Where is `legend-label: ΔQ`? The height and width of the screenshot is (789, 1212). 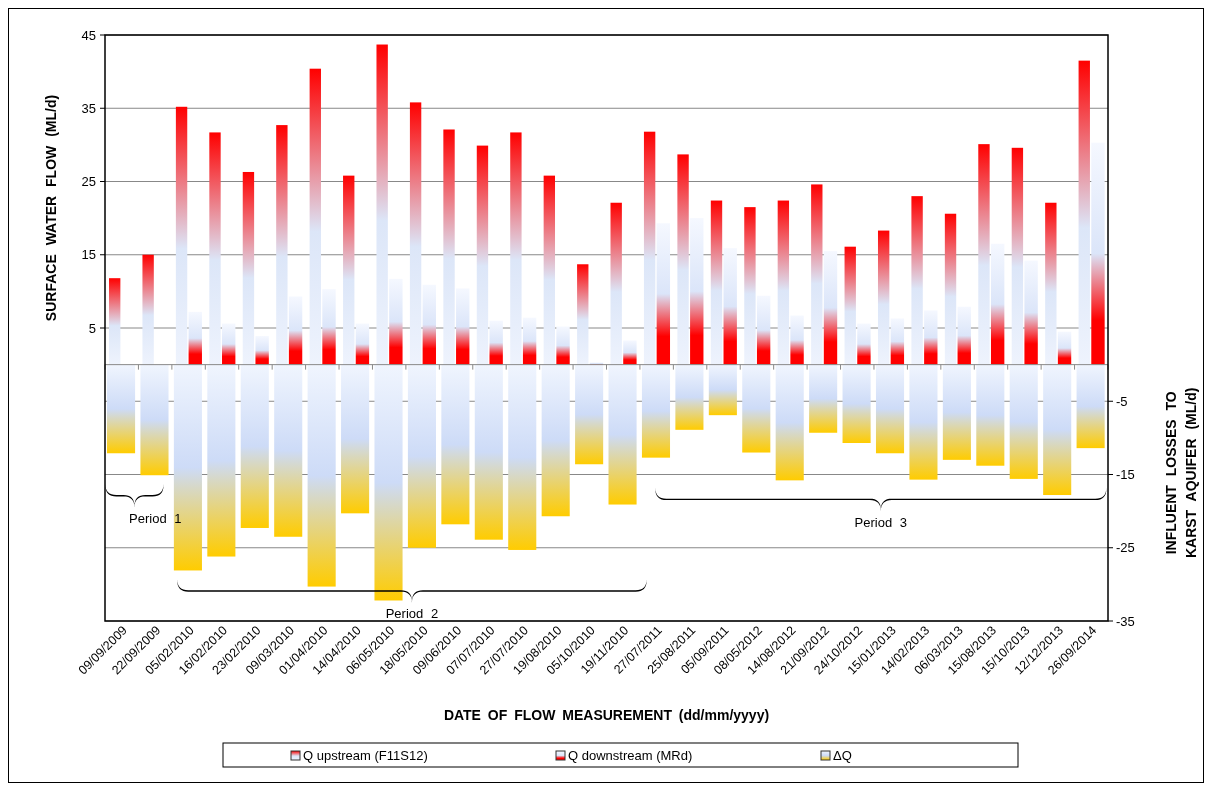 legend-label: ΔQ is located at coordinates (842, 755).